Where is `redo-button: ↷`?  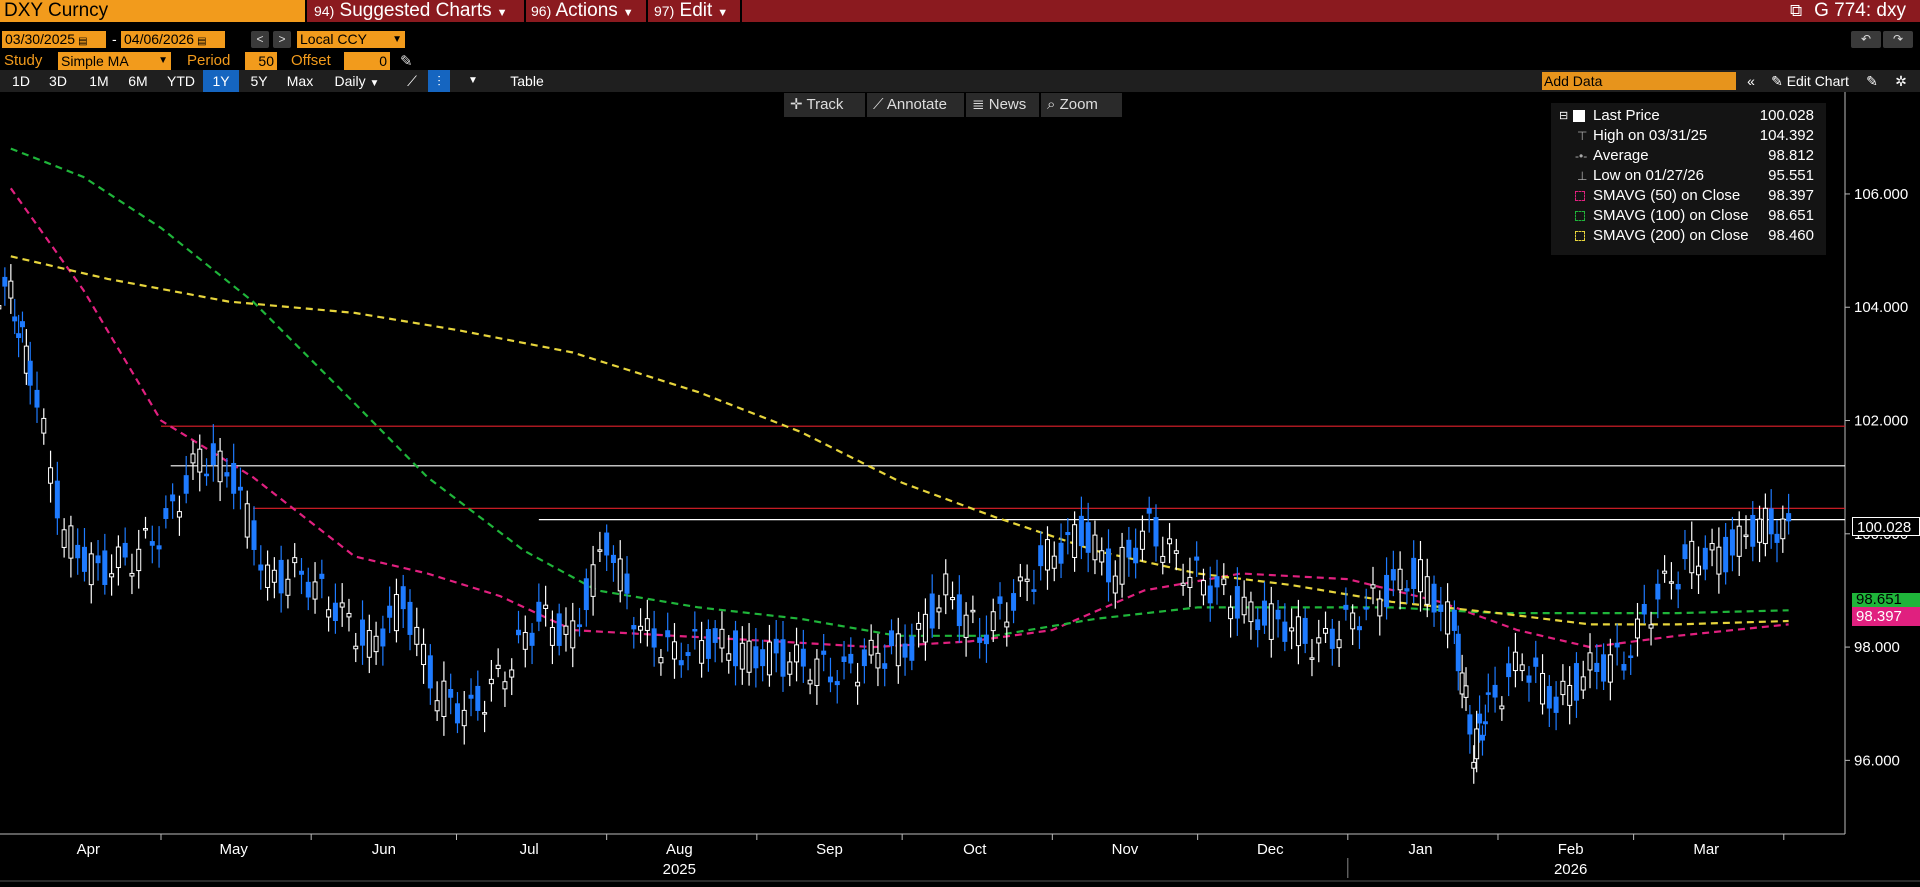
redo-button: ↷ is located at coordinates (1898, 39).